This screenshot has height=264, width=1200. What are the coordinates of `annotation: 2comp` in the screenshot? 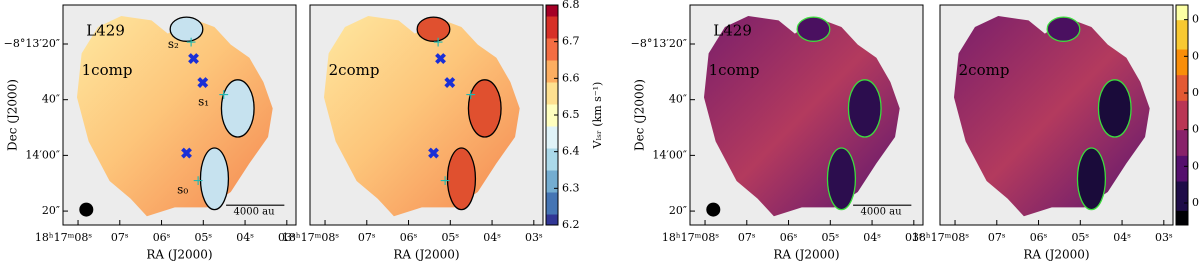 It's located at (984, 70).